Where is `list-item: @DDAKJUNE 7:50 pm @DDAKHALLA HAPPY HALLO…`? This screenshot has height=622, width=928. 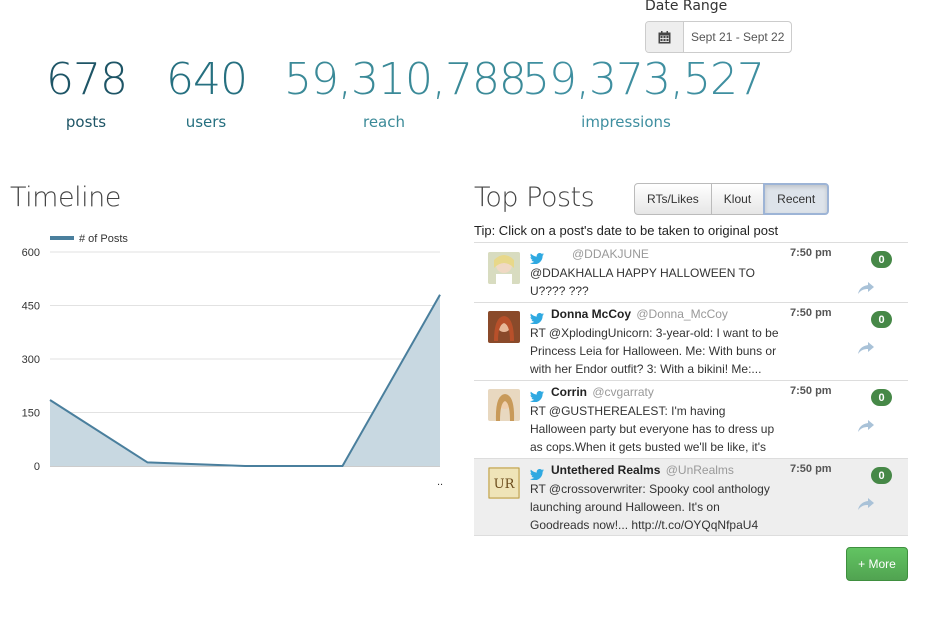 list-item: @DDAKJUNE 7:50 pm @DDAKHALLA HAPPY HALLO… is located at coordinates (691, 272).